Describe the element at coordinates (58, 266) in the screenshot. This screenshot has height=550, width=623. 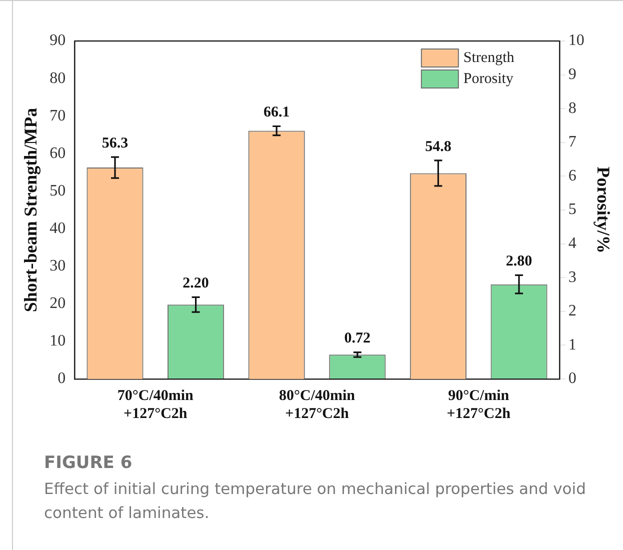
I see `y-tick-label: 30` at that location.